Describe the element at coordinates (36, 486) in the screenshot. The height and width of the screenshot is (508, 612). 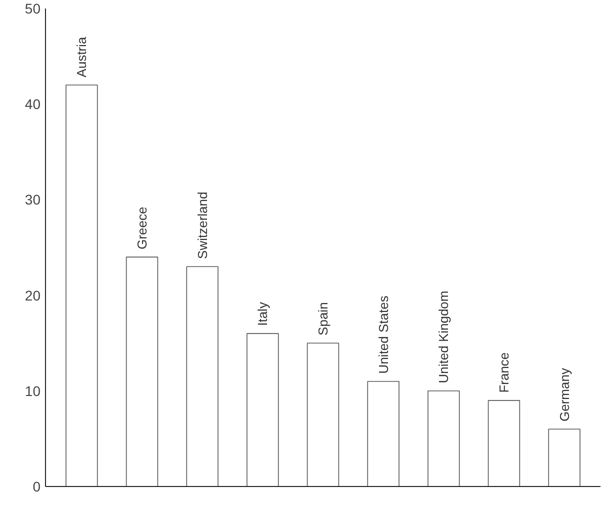
I see `y-tick-label: 0` at that location.